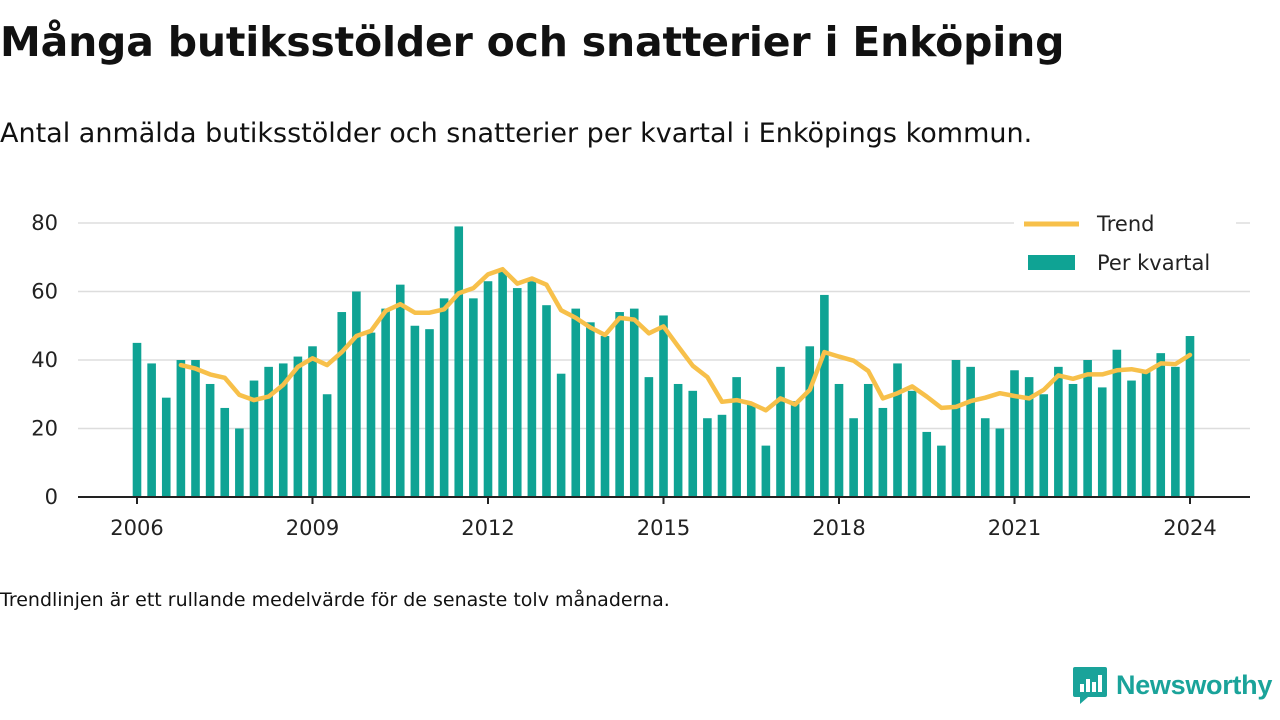  Describe the element at coordinates (151, 430) in the screenshot. I see `bar-2006-k2` at that location.